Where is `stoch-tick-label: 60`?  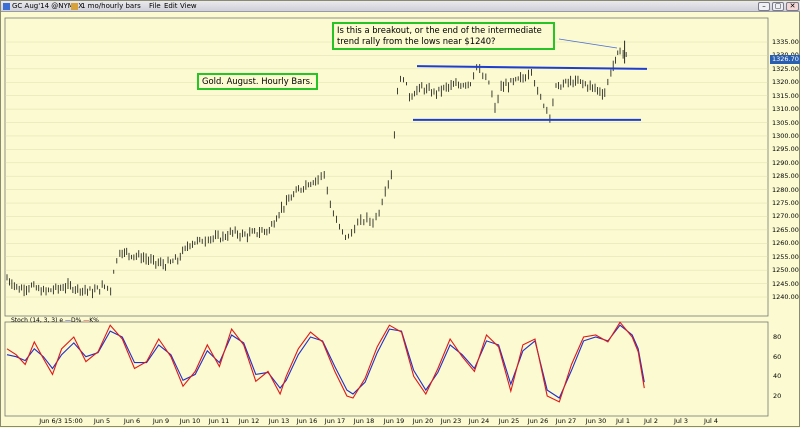
stoch-tick-label: 60 is located at coordinates (777, 356).